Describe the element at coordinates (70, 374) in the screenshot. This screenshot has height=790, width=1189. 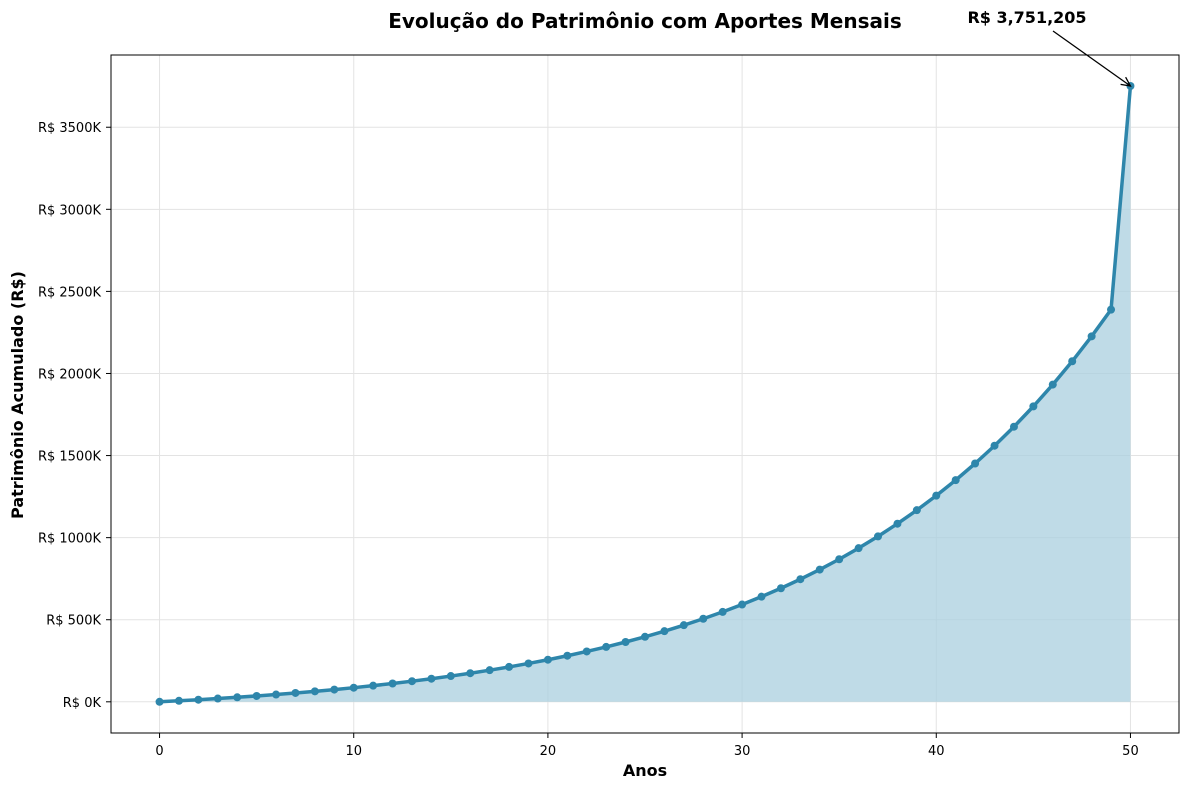
I see `y-tick-label: R$ 2000K` at that location.